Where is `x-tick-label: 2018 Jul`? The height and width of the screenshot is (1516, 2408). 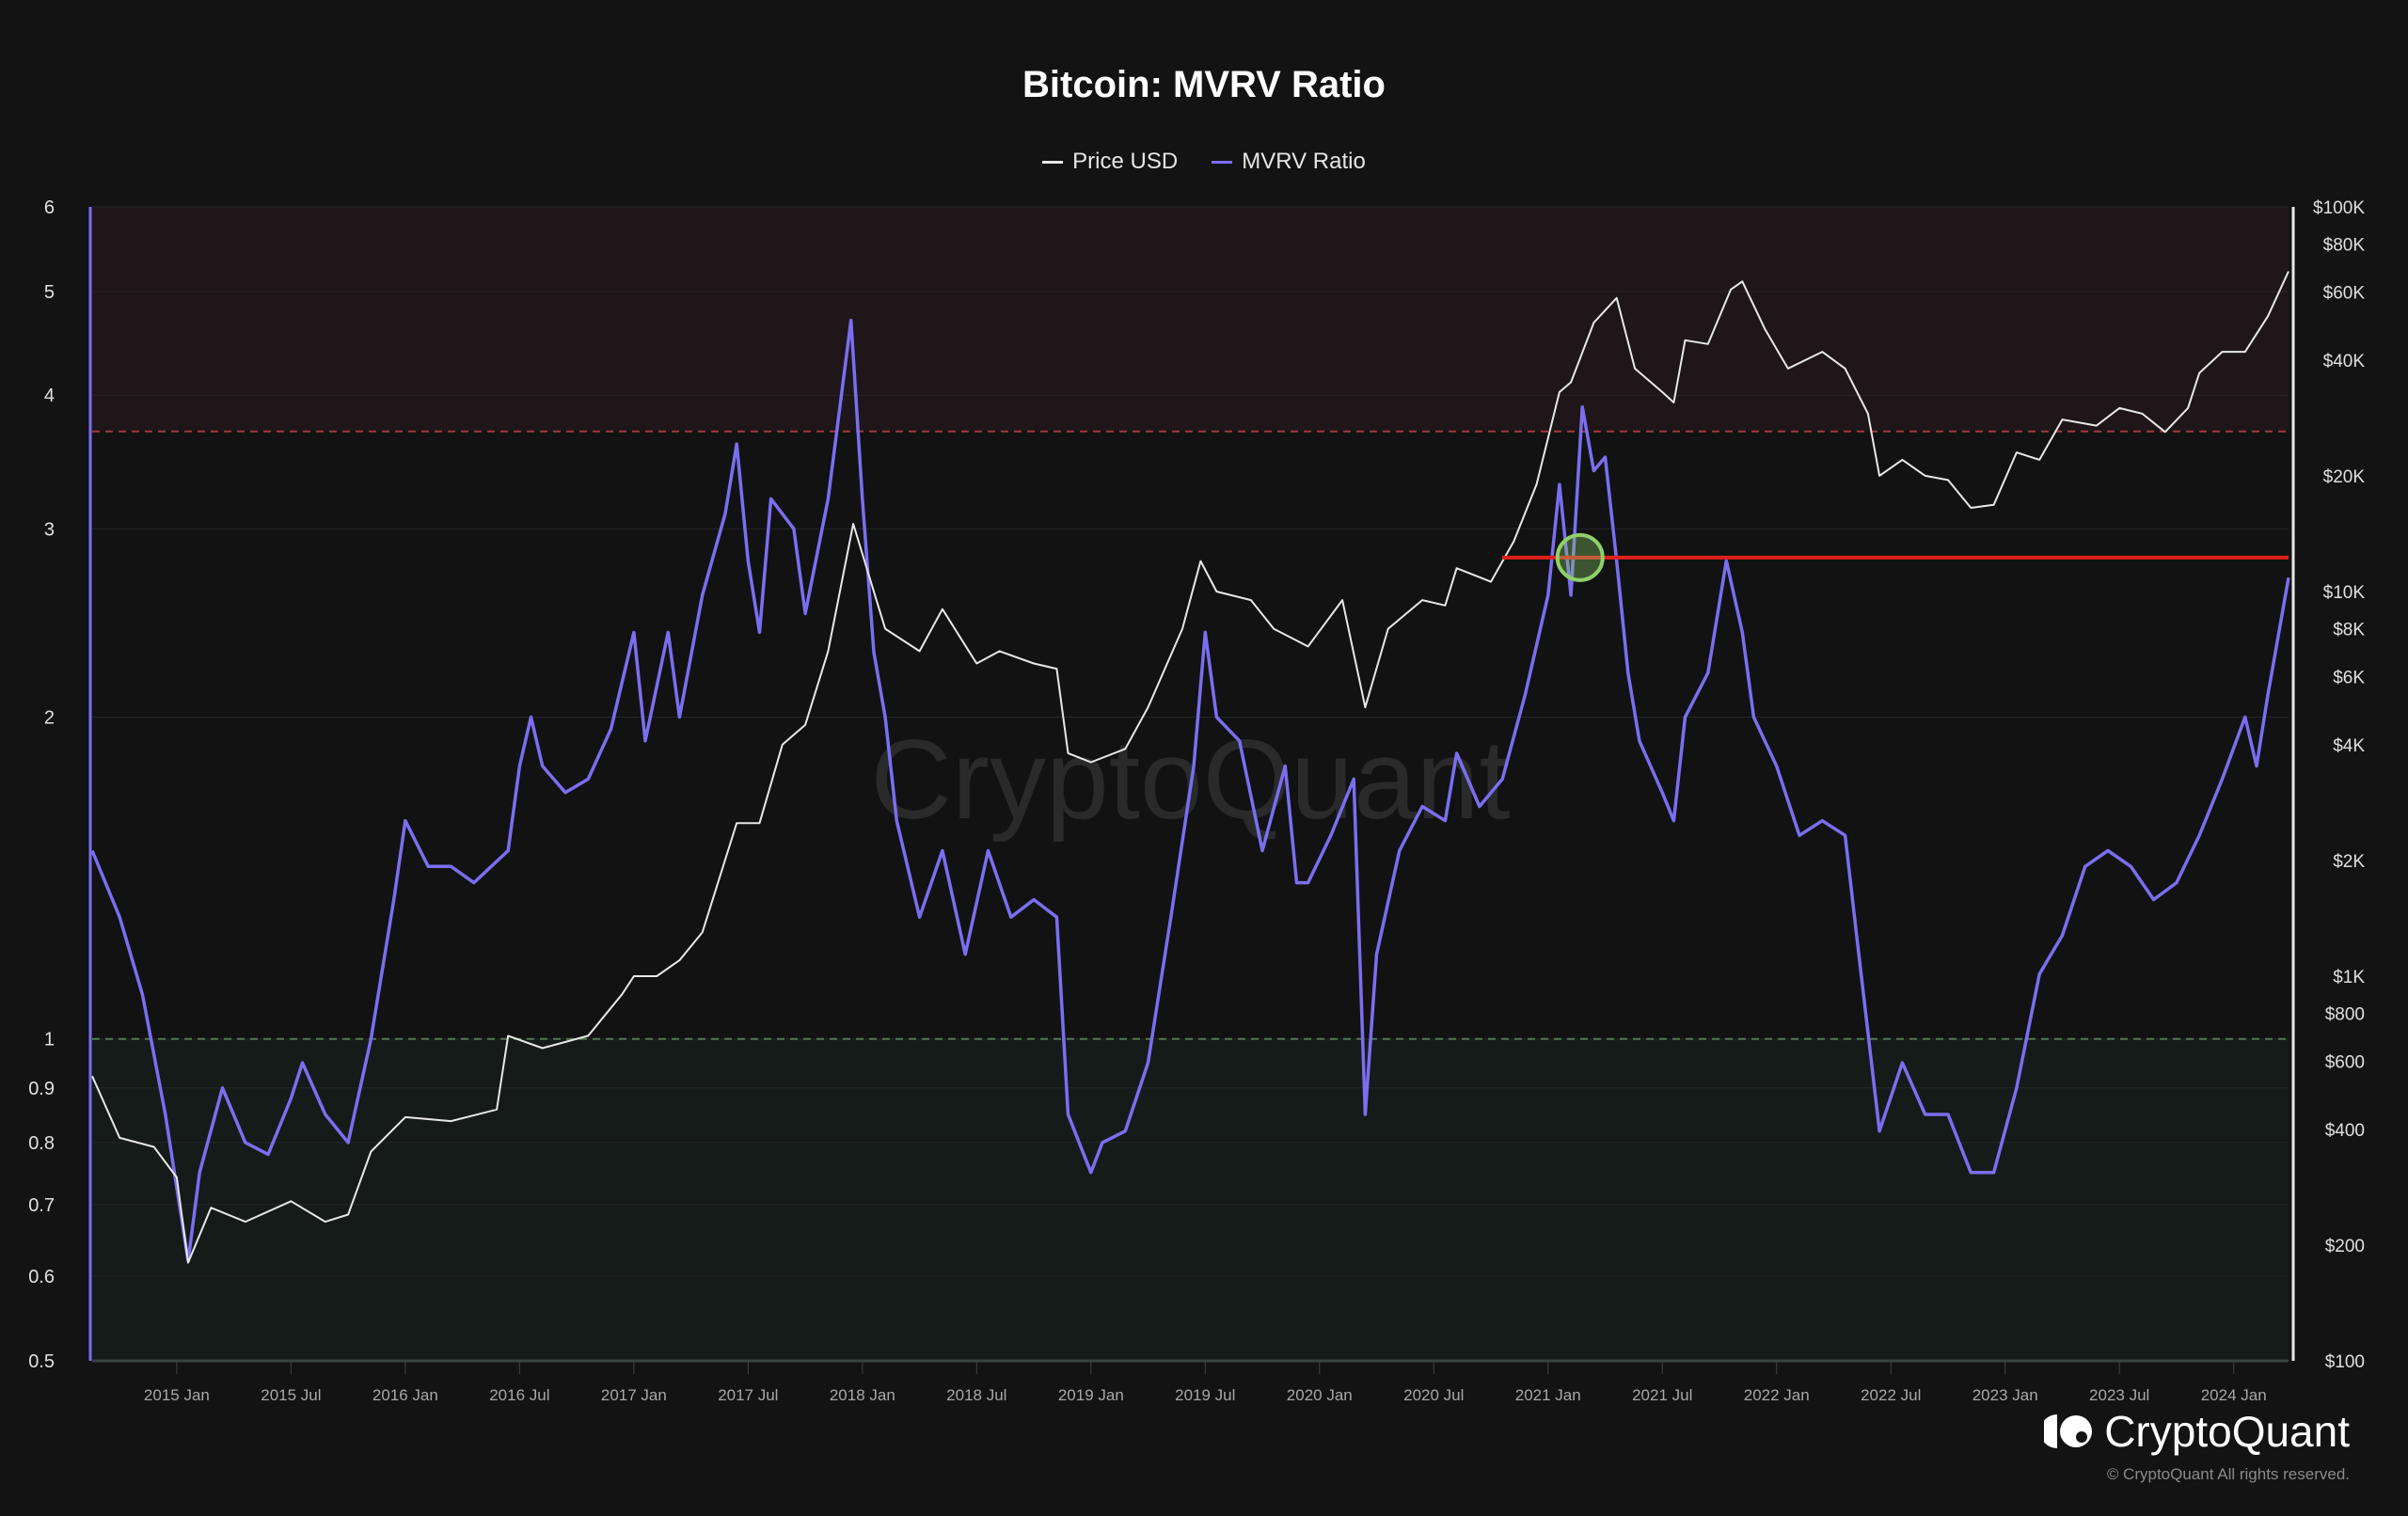 x-tick-label: 2018 Jul is located at coordinates (976, 1395).